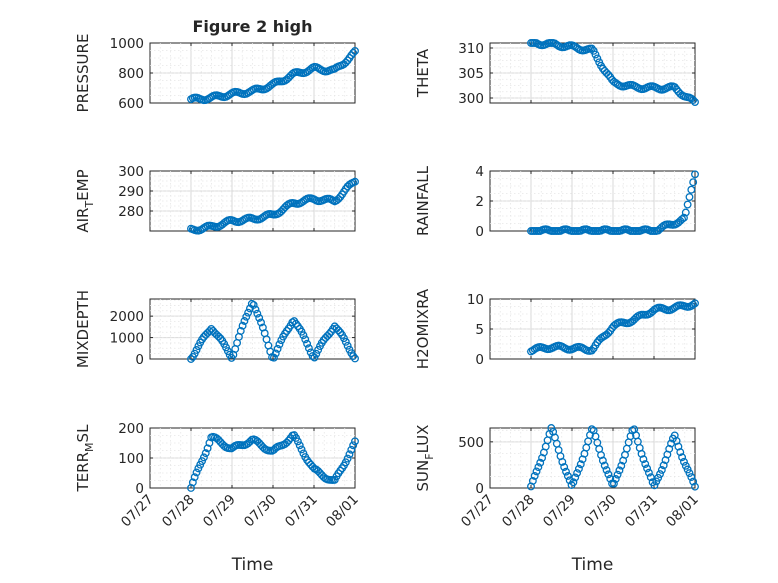 Image resolution: width=778 pixels, height=583 pixels. What do you see at coordinates (131, 192) in the screenshot?
I see `y-tick-label: 290` at bounding box center [131, 192].